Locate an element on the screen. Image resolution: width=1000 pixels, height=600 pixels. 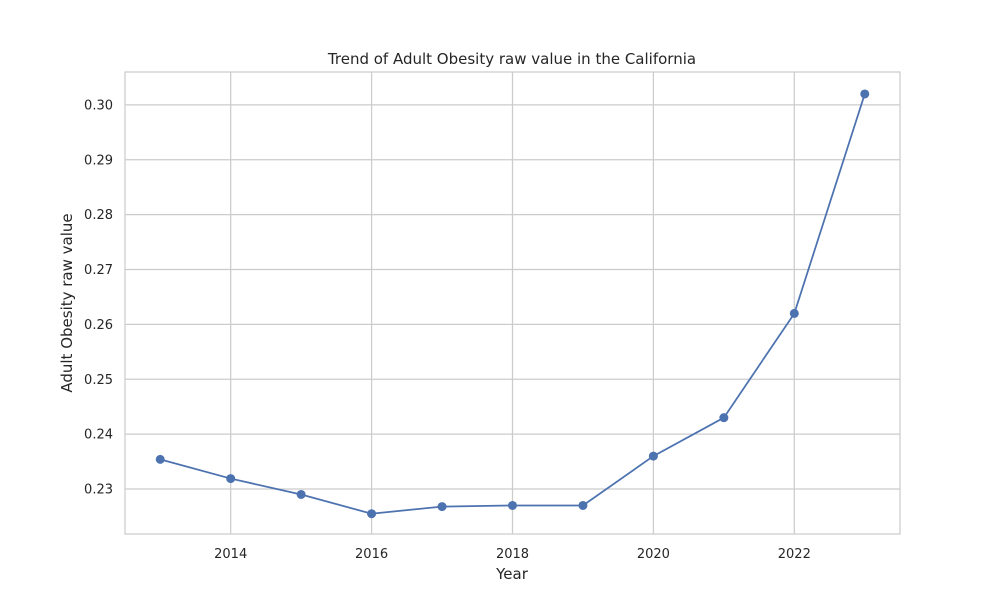
y-tick-label: 0.26 is located at coordinates (98, 325).